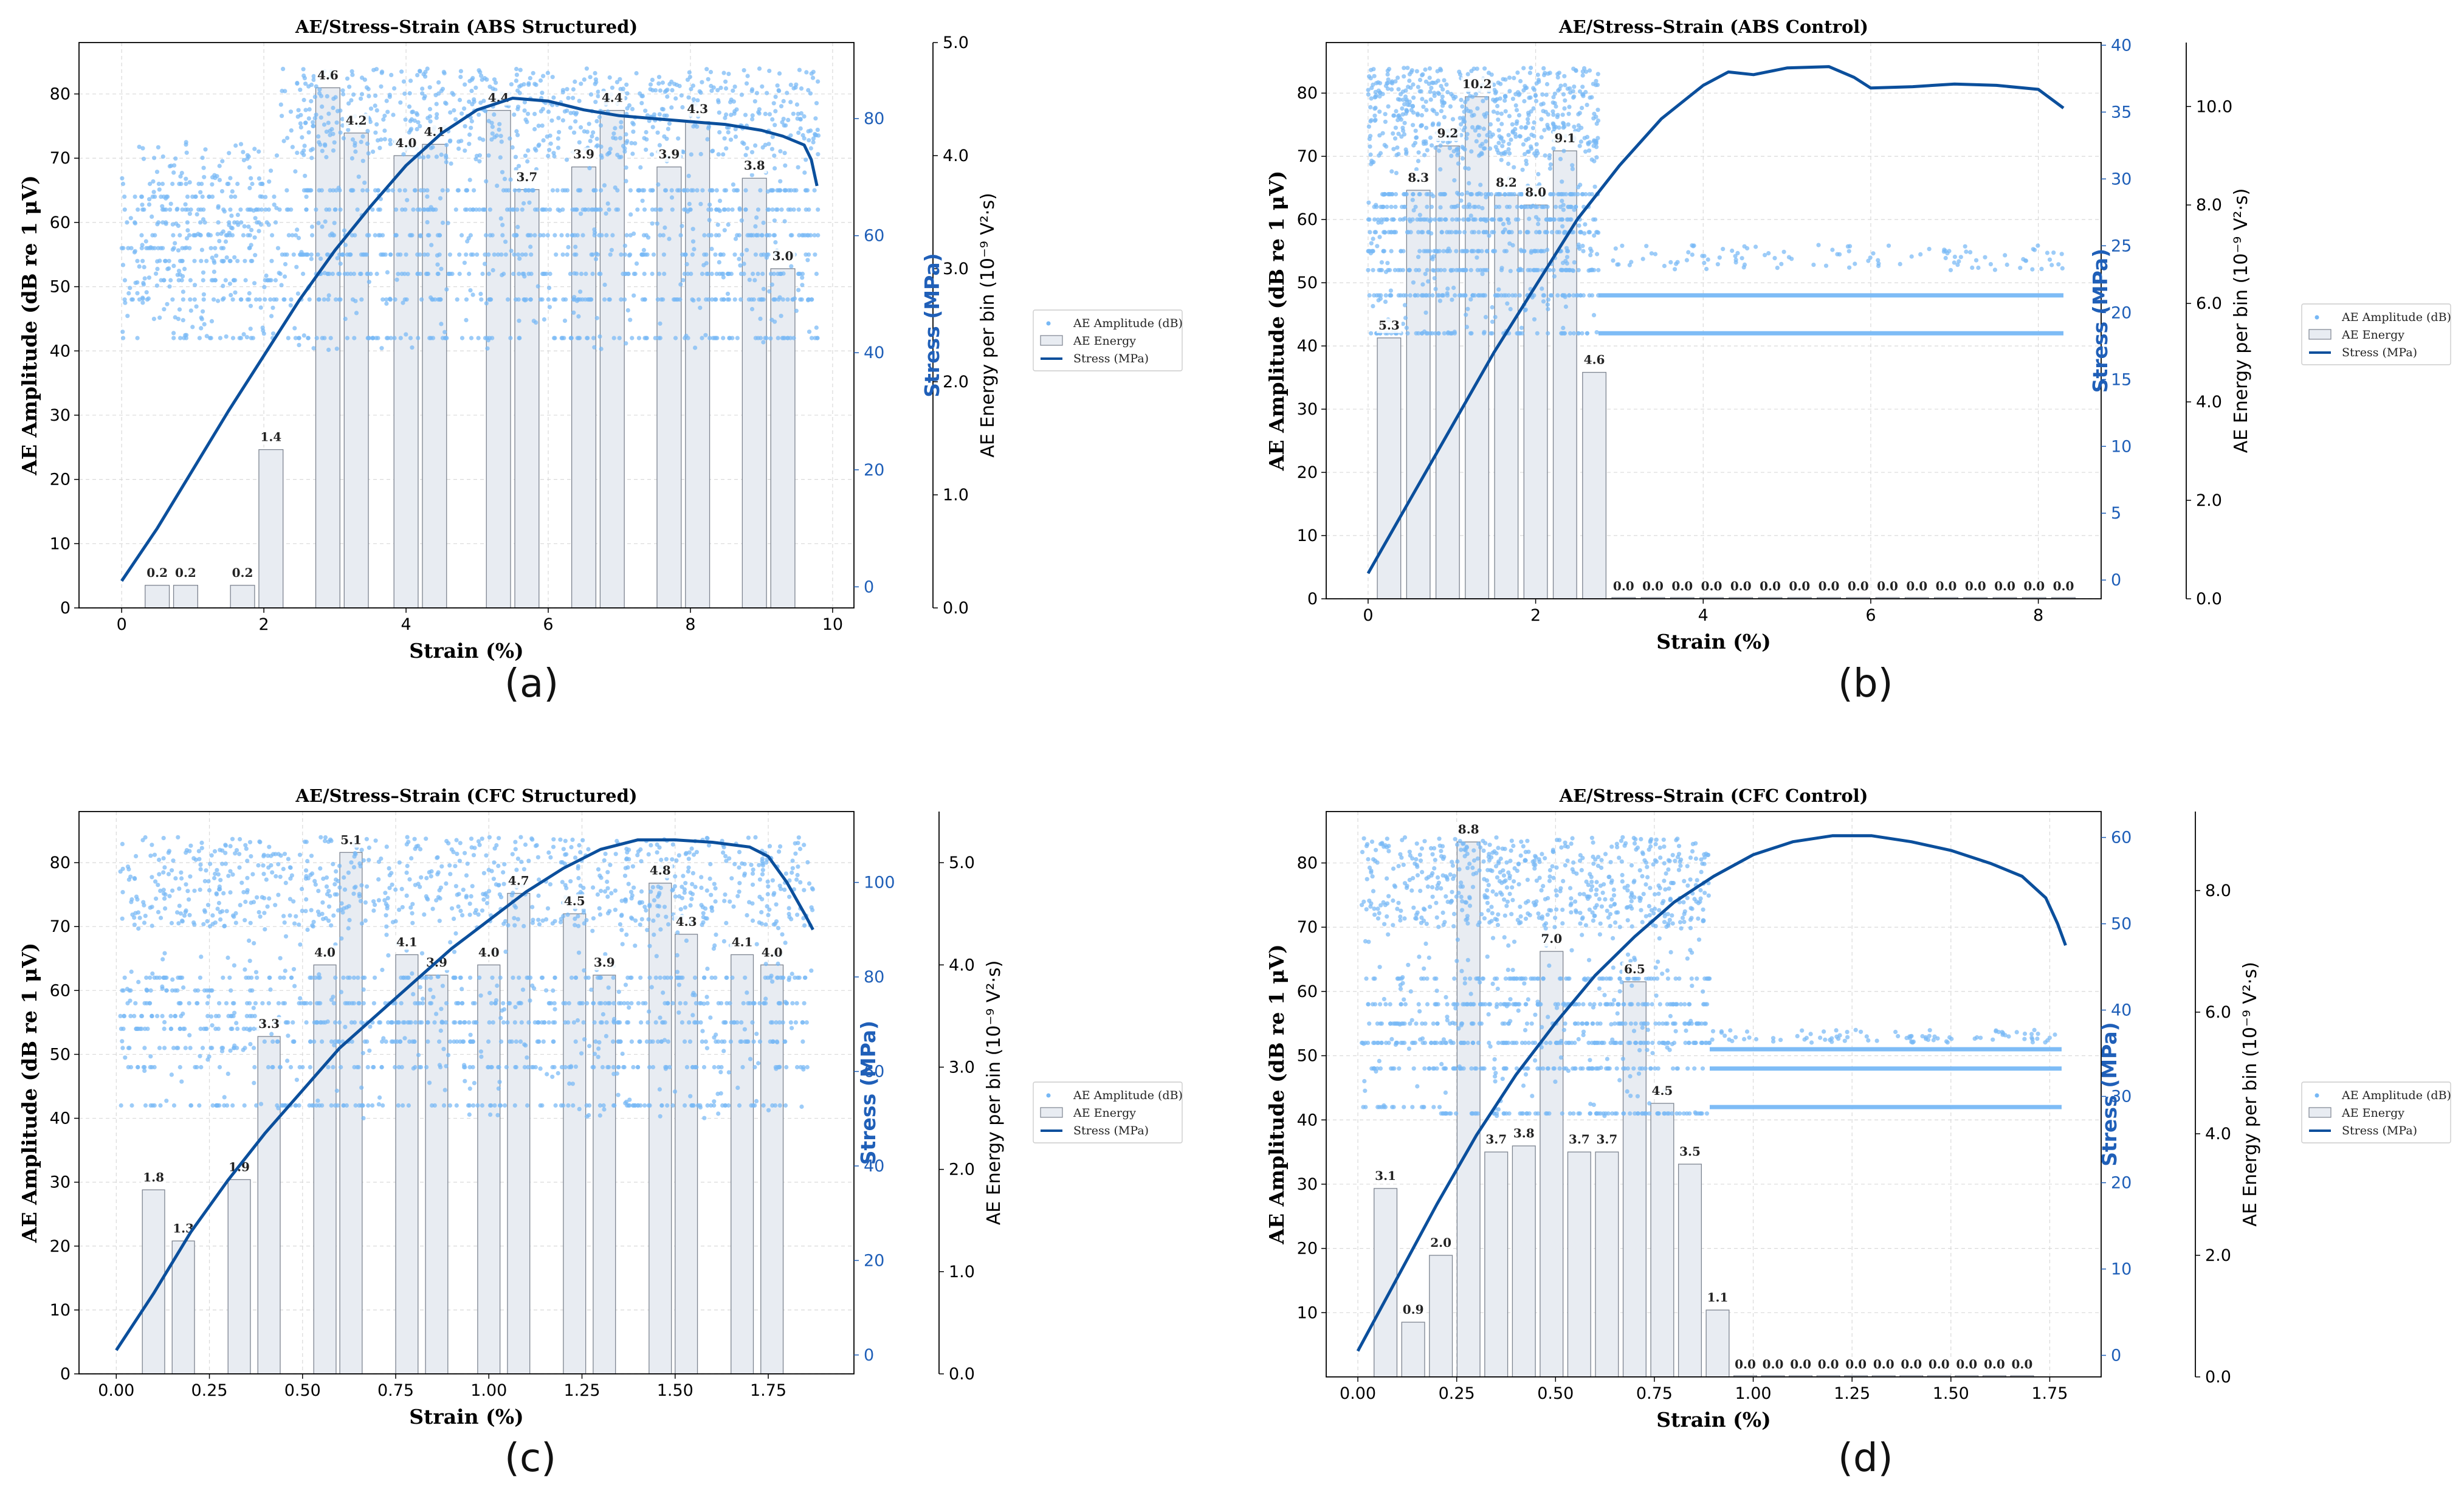  Describe the element at coordinates (1308, 346) in the screenshot. I see `y-tick-label: 40` at that location.